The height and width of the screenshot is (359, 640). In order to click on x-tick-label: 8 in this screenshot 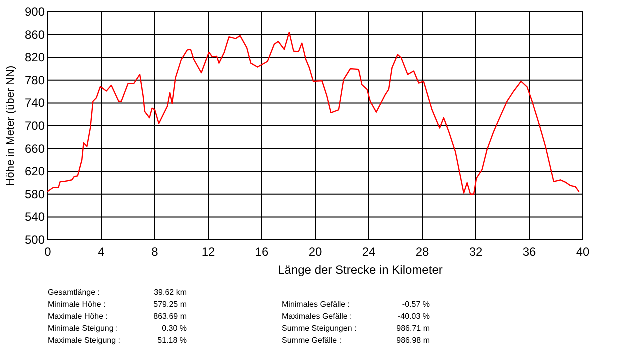, I will do `click(155, 252)`.